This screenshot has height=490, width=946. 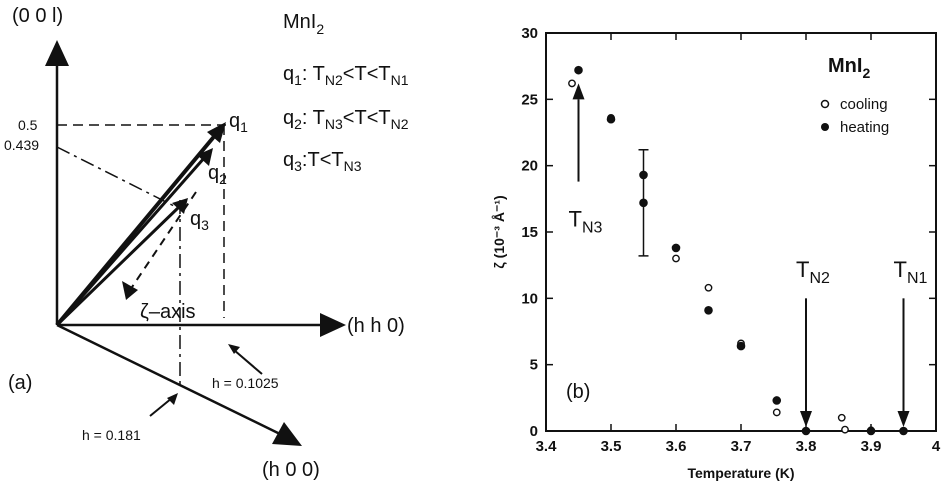 I want to click on q2-vector, so click(x=131, y=241).